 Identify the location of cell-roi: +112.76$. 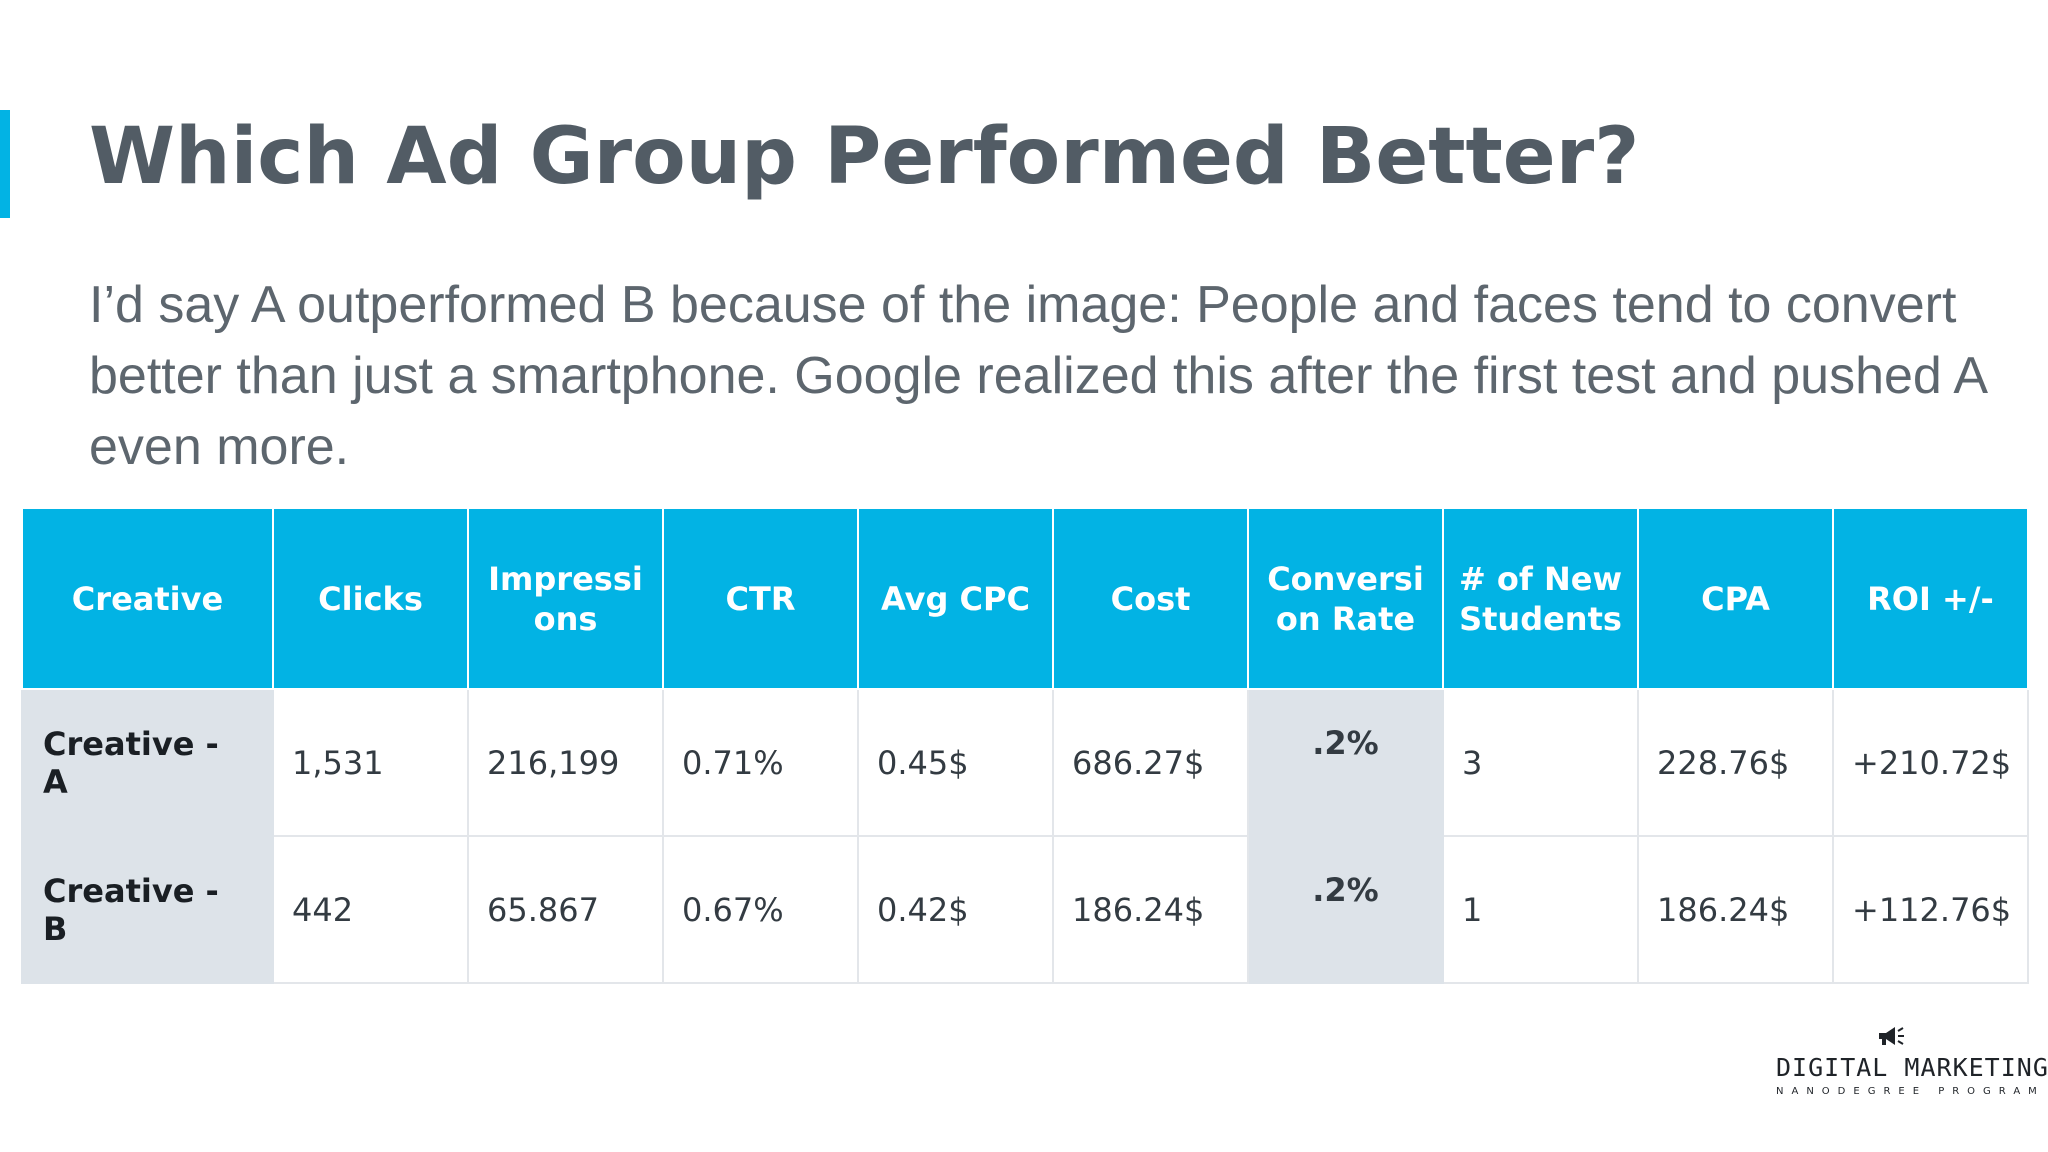
(1930, 909).